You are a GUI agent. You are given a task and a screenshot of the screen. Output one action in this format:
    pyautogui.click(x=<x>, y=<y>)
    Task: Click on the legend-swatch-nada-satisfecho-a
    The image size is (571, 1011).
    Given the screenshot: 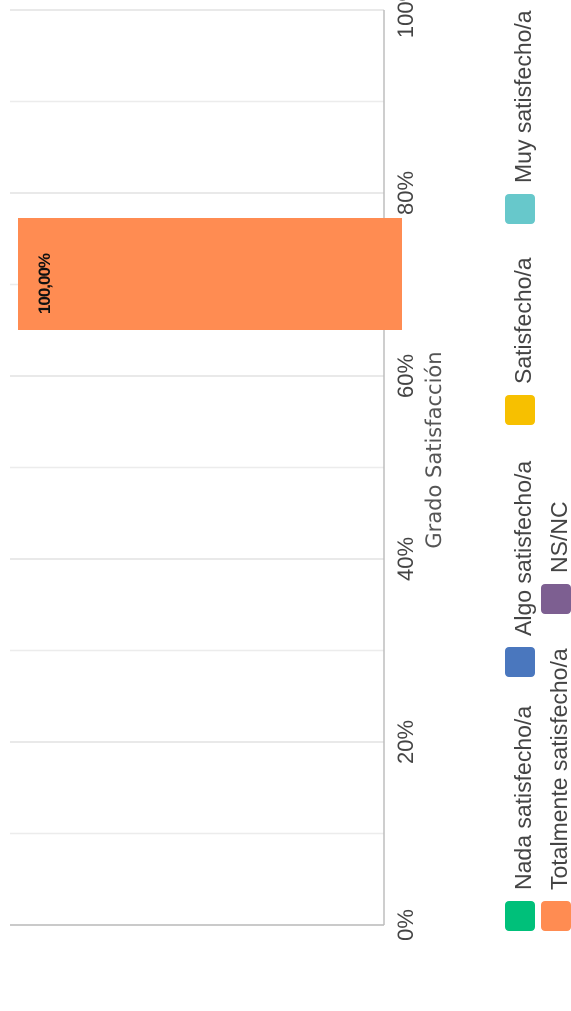 What is the action you would take?
    pyautogui.click(x=520, y=916)
    